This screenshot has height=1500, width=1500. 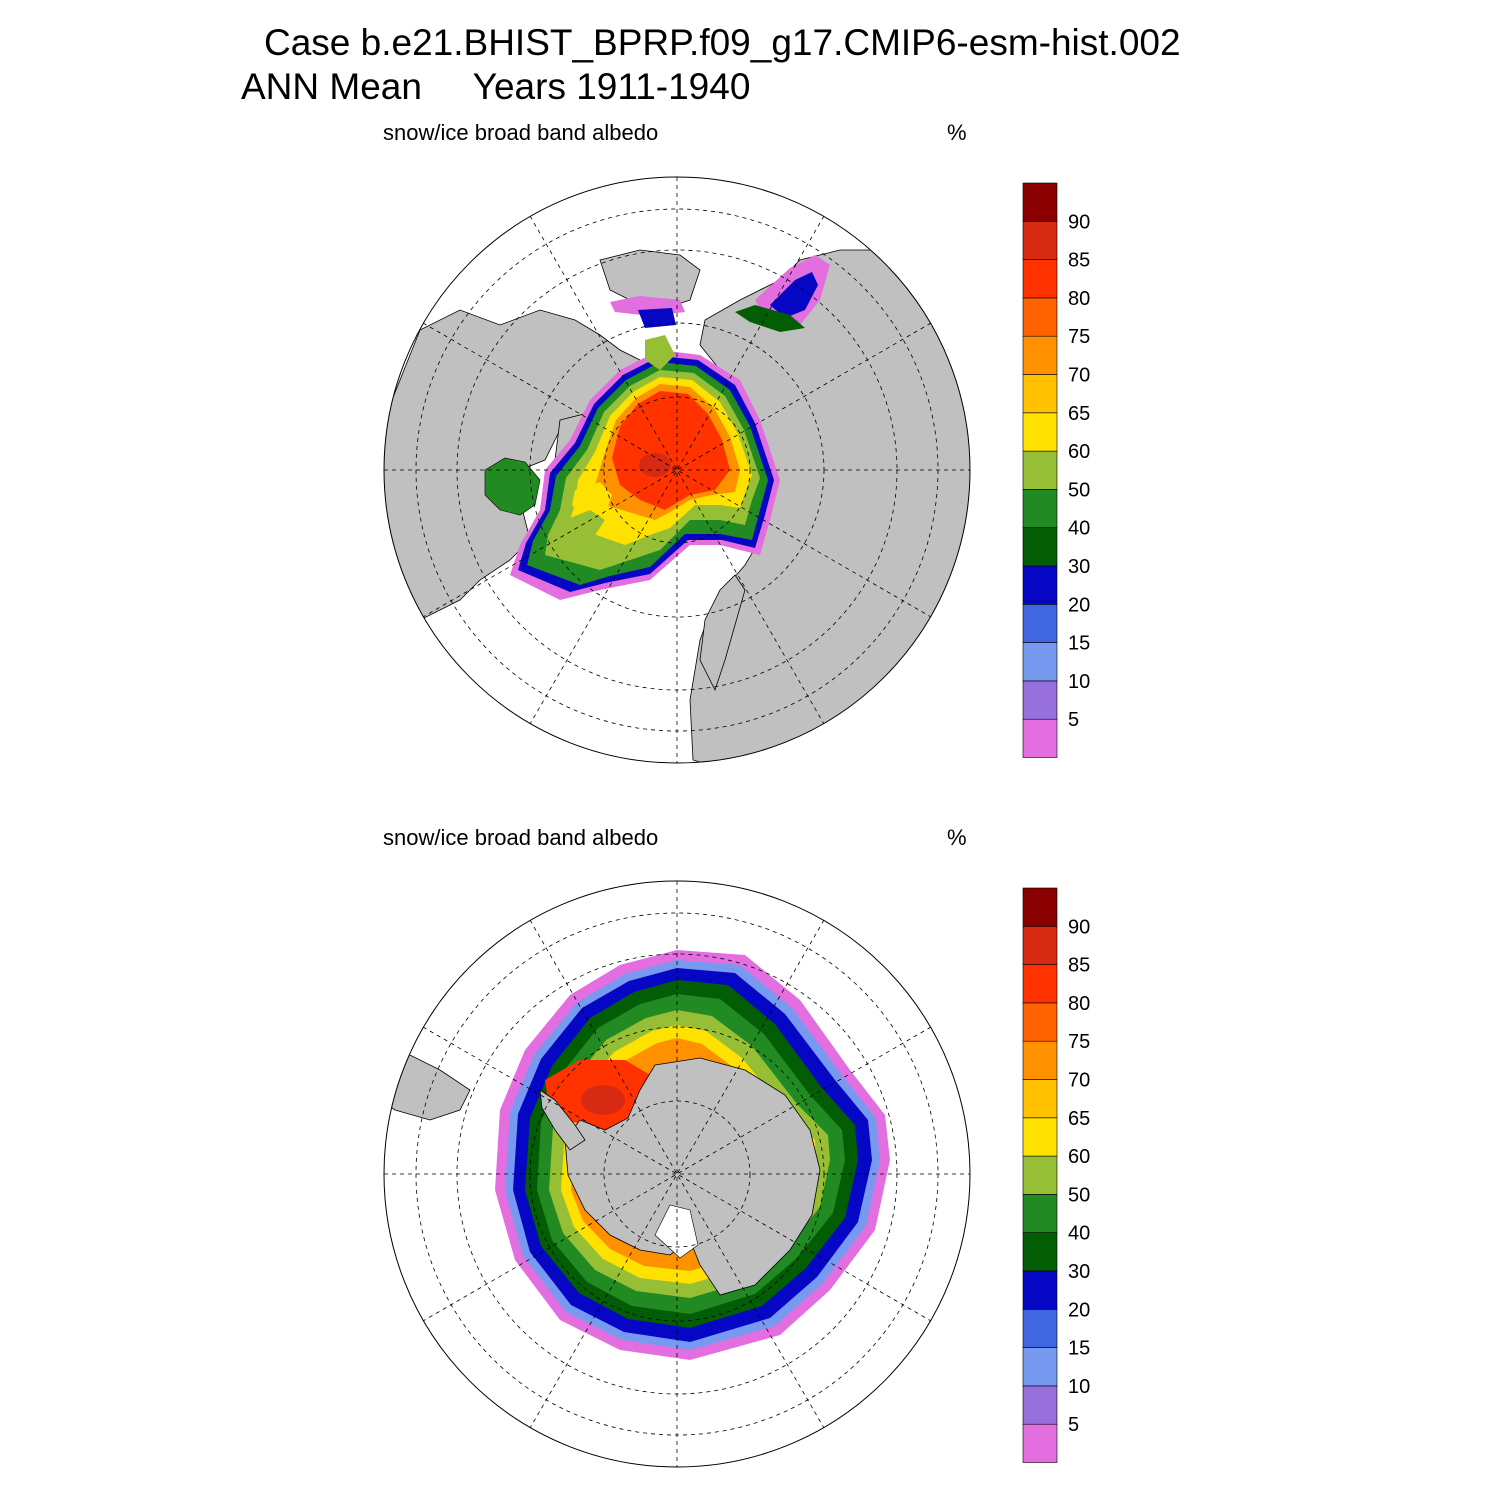 I want to click on north-colorbar-label-12: 85, so click(x=1079, y=261).